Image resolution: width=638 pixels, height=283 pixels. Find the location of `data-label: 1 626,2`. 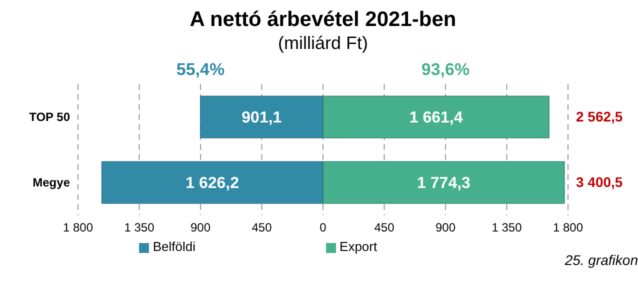

data-label: 1 626,2 is located at coordinates (213, 183).